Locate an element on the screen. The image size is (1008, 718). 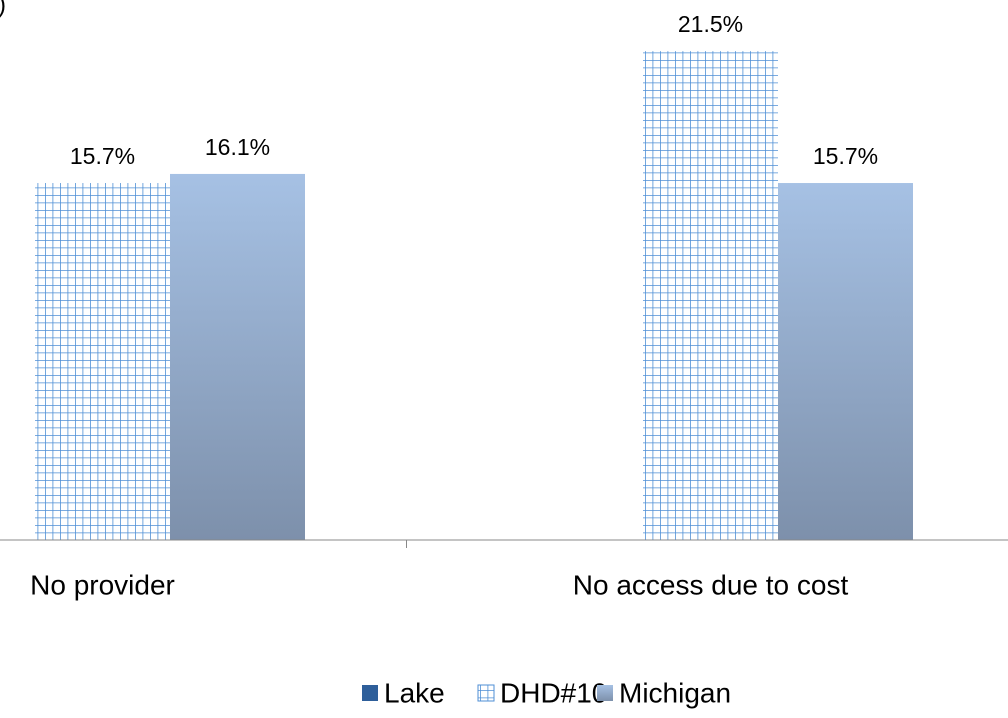
legend-label: Michigan is located at coordinates (675, 692).